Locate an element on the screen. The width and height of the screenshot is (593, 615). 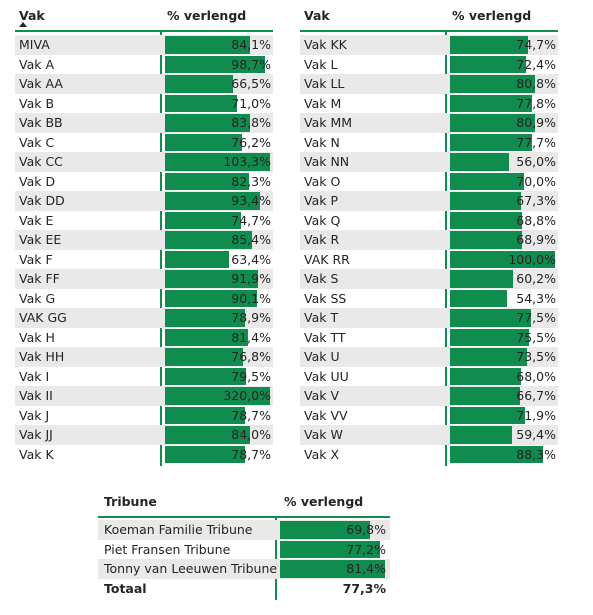
table-row: Vak K 78,7% is located at coordinates (144, 455).